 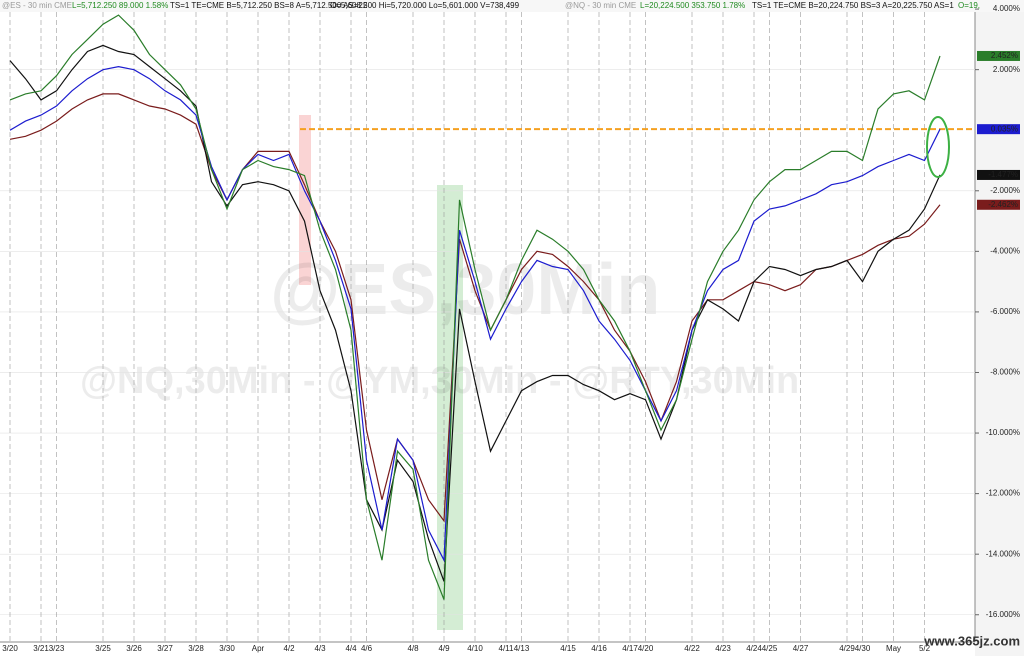 What do you see at coordinates (1004, 128) in the screenshot?
I see `last-value-label: 0.035%` at bounding box center [1004, 128].